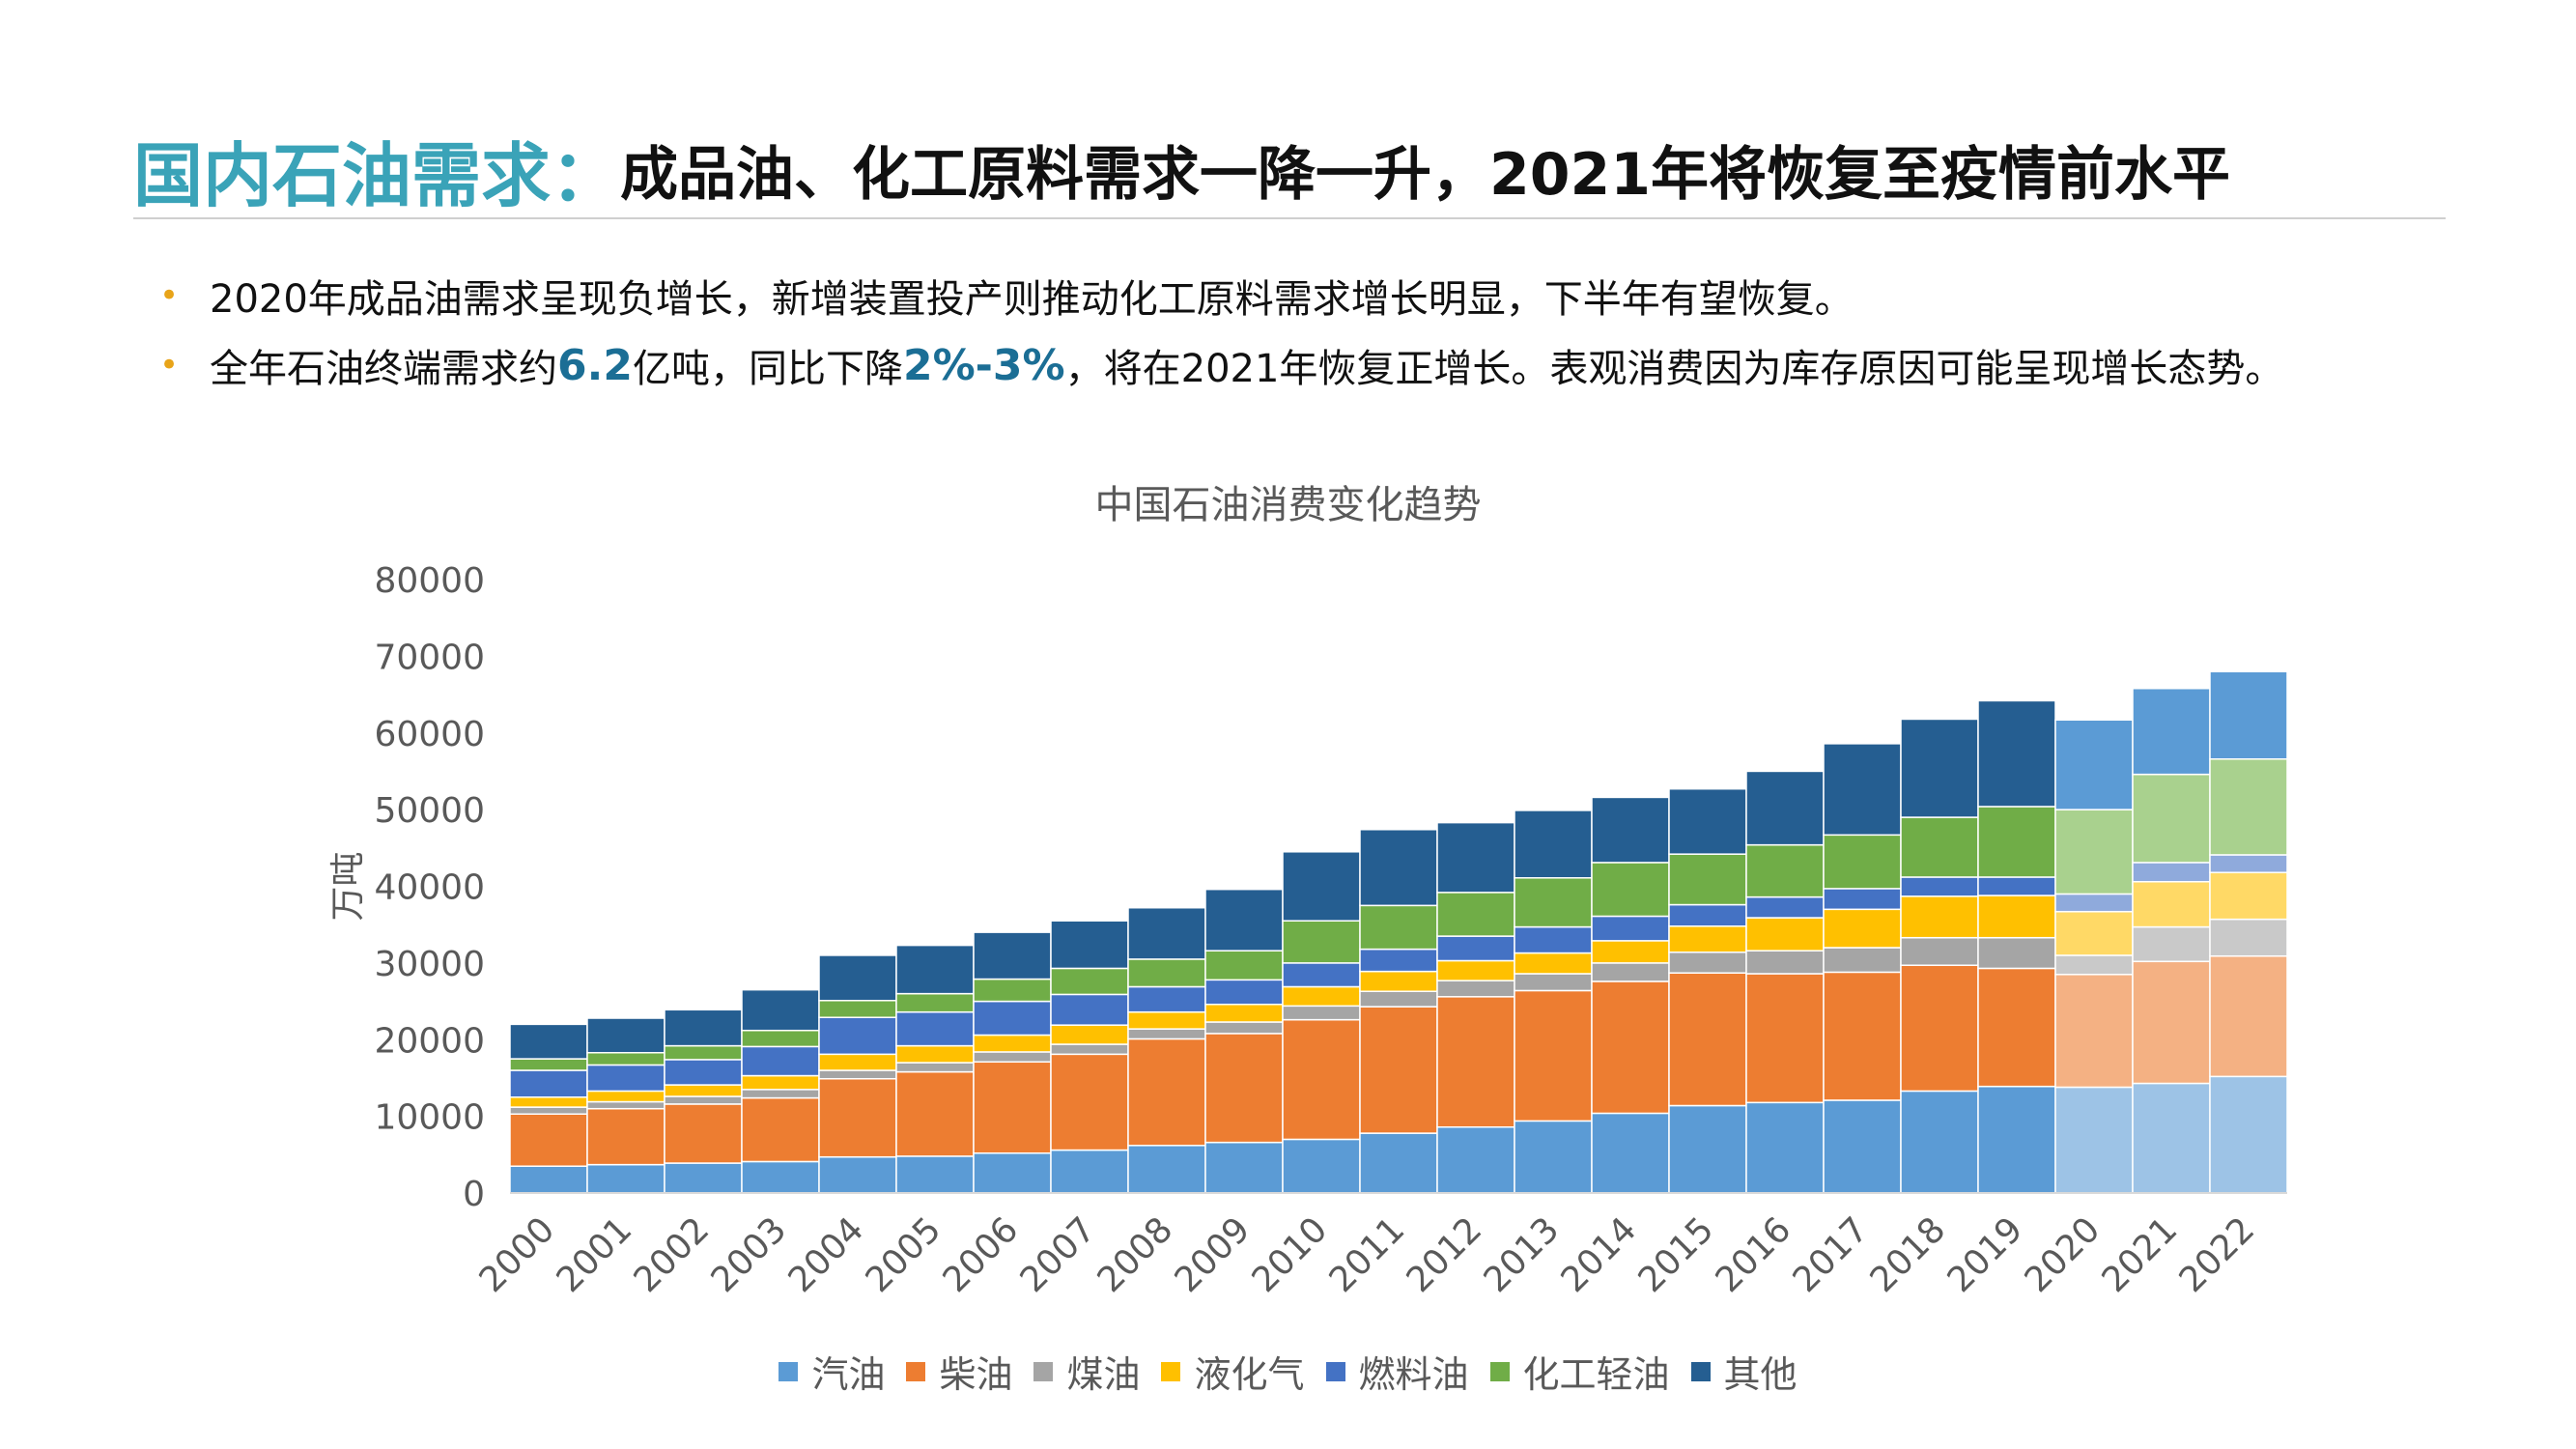 This screenshot has height=1449, width=2576. Describe the element at coordinates (749, 1254) in the screenshot. I see `x-tick-label: 2003` at that location.